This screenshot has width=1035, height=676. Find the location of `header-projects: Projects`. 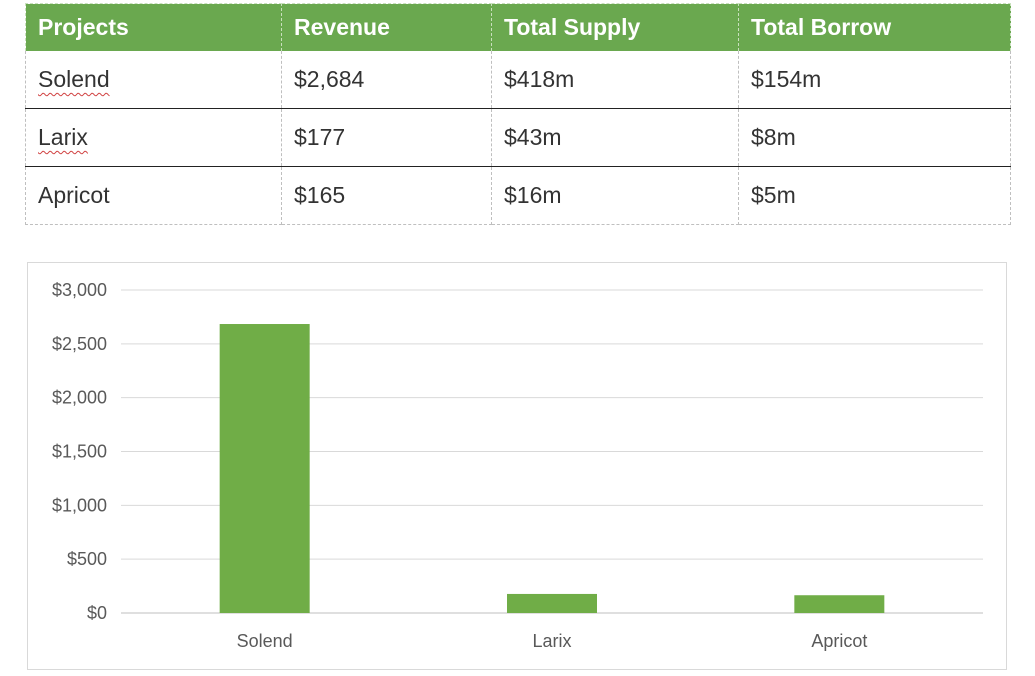

header-projects: Projects is located at coordinates (153, 27).